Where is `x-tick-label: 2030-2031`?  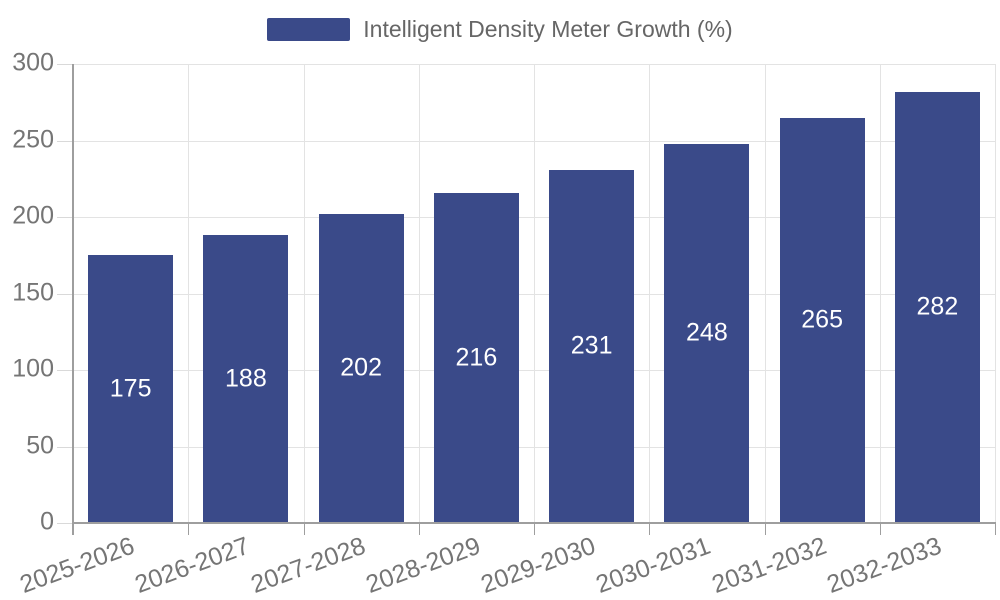
x-tick-label: 2030-2031 is located at coordinates (653, 565).